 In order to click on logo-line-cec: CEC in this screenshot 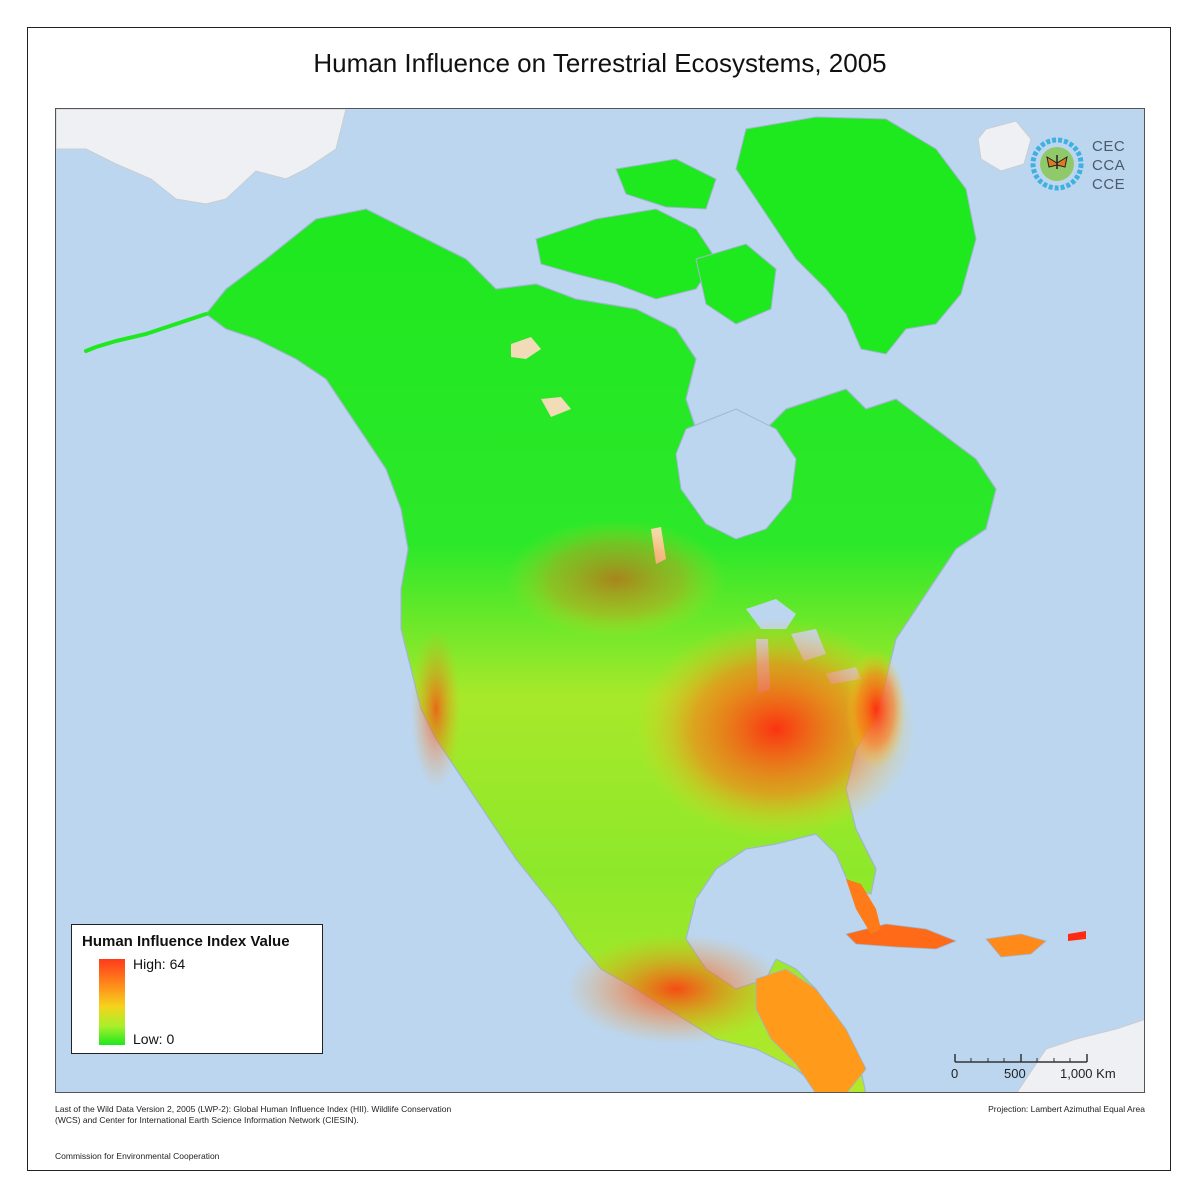, I will do `click(1109, 146)`.